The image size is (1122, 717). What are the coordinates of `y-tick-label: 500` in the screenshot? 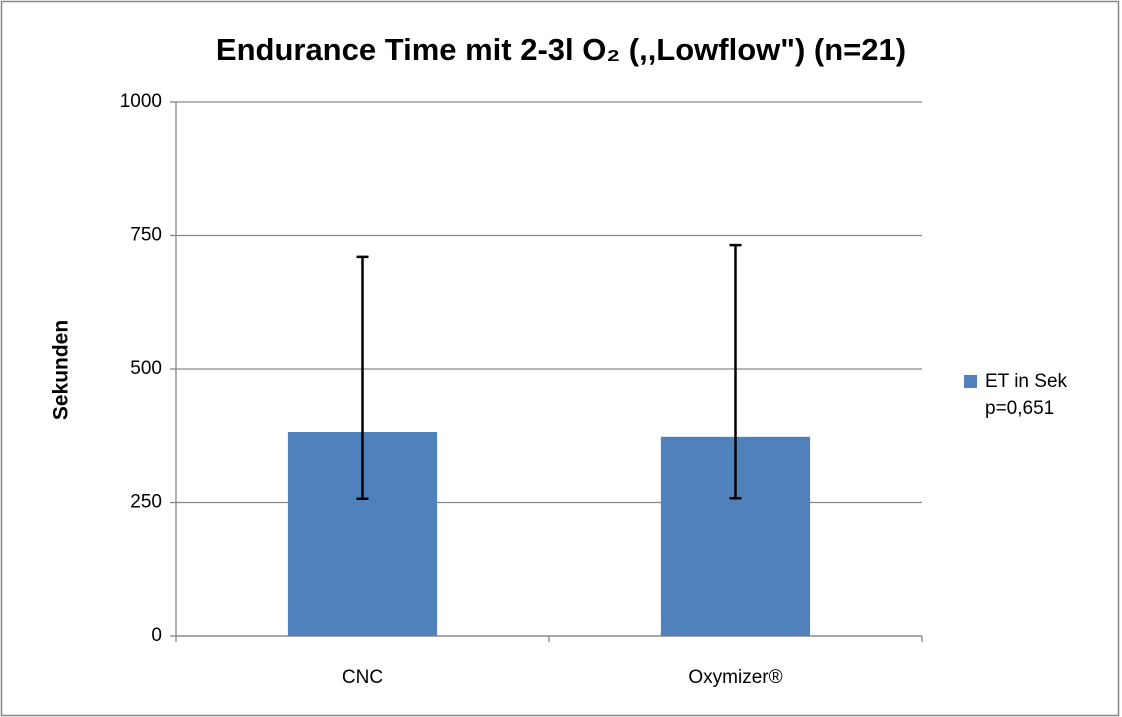 It's located at (146, 368).